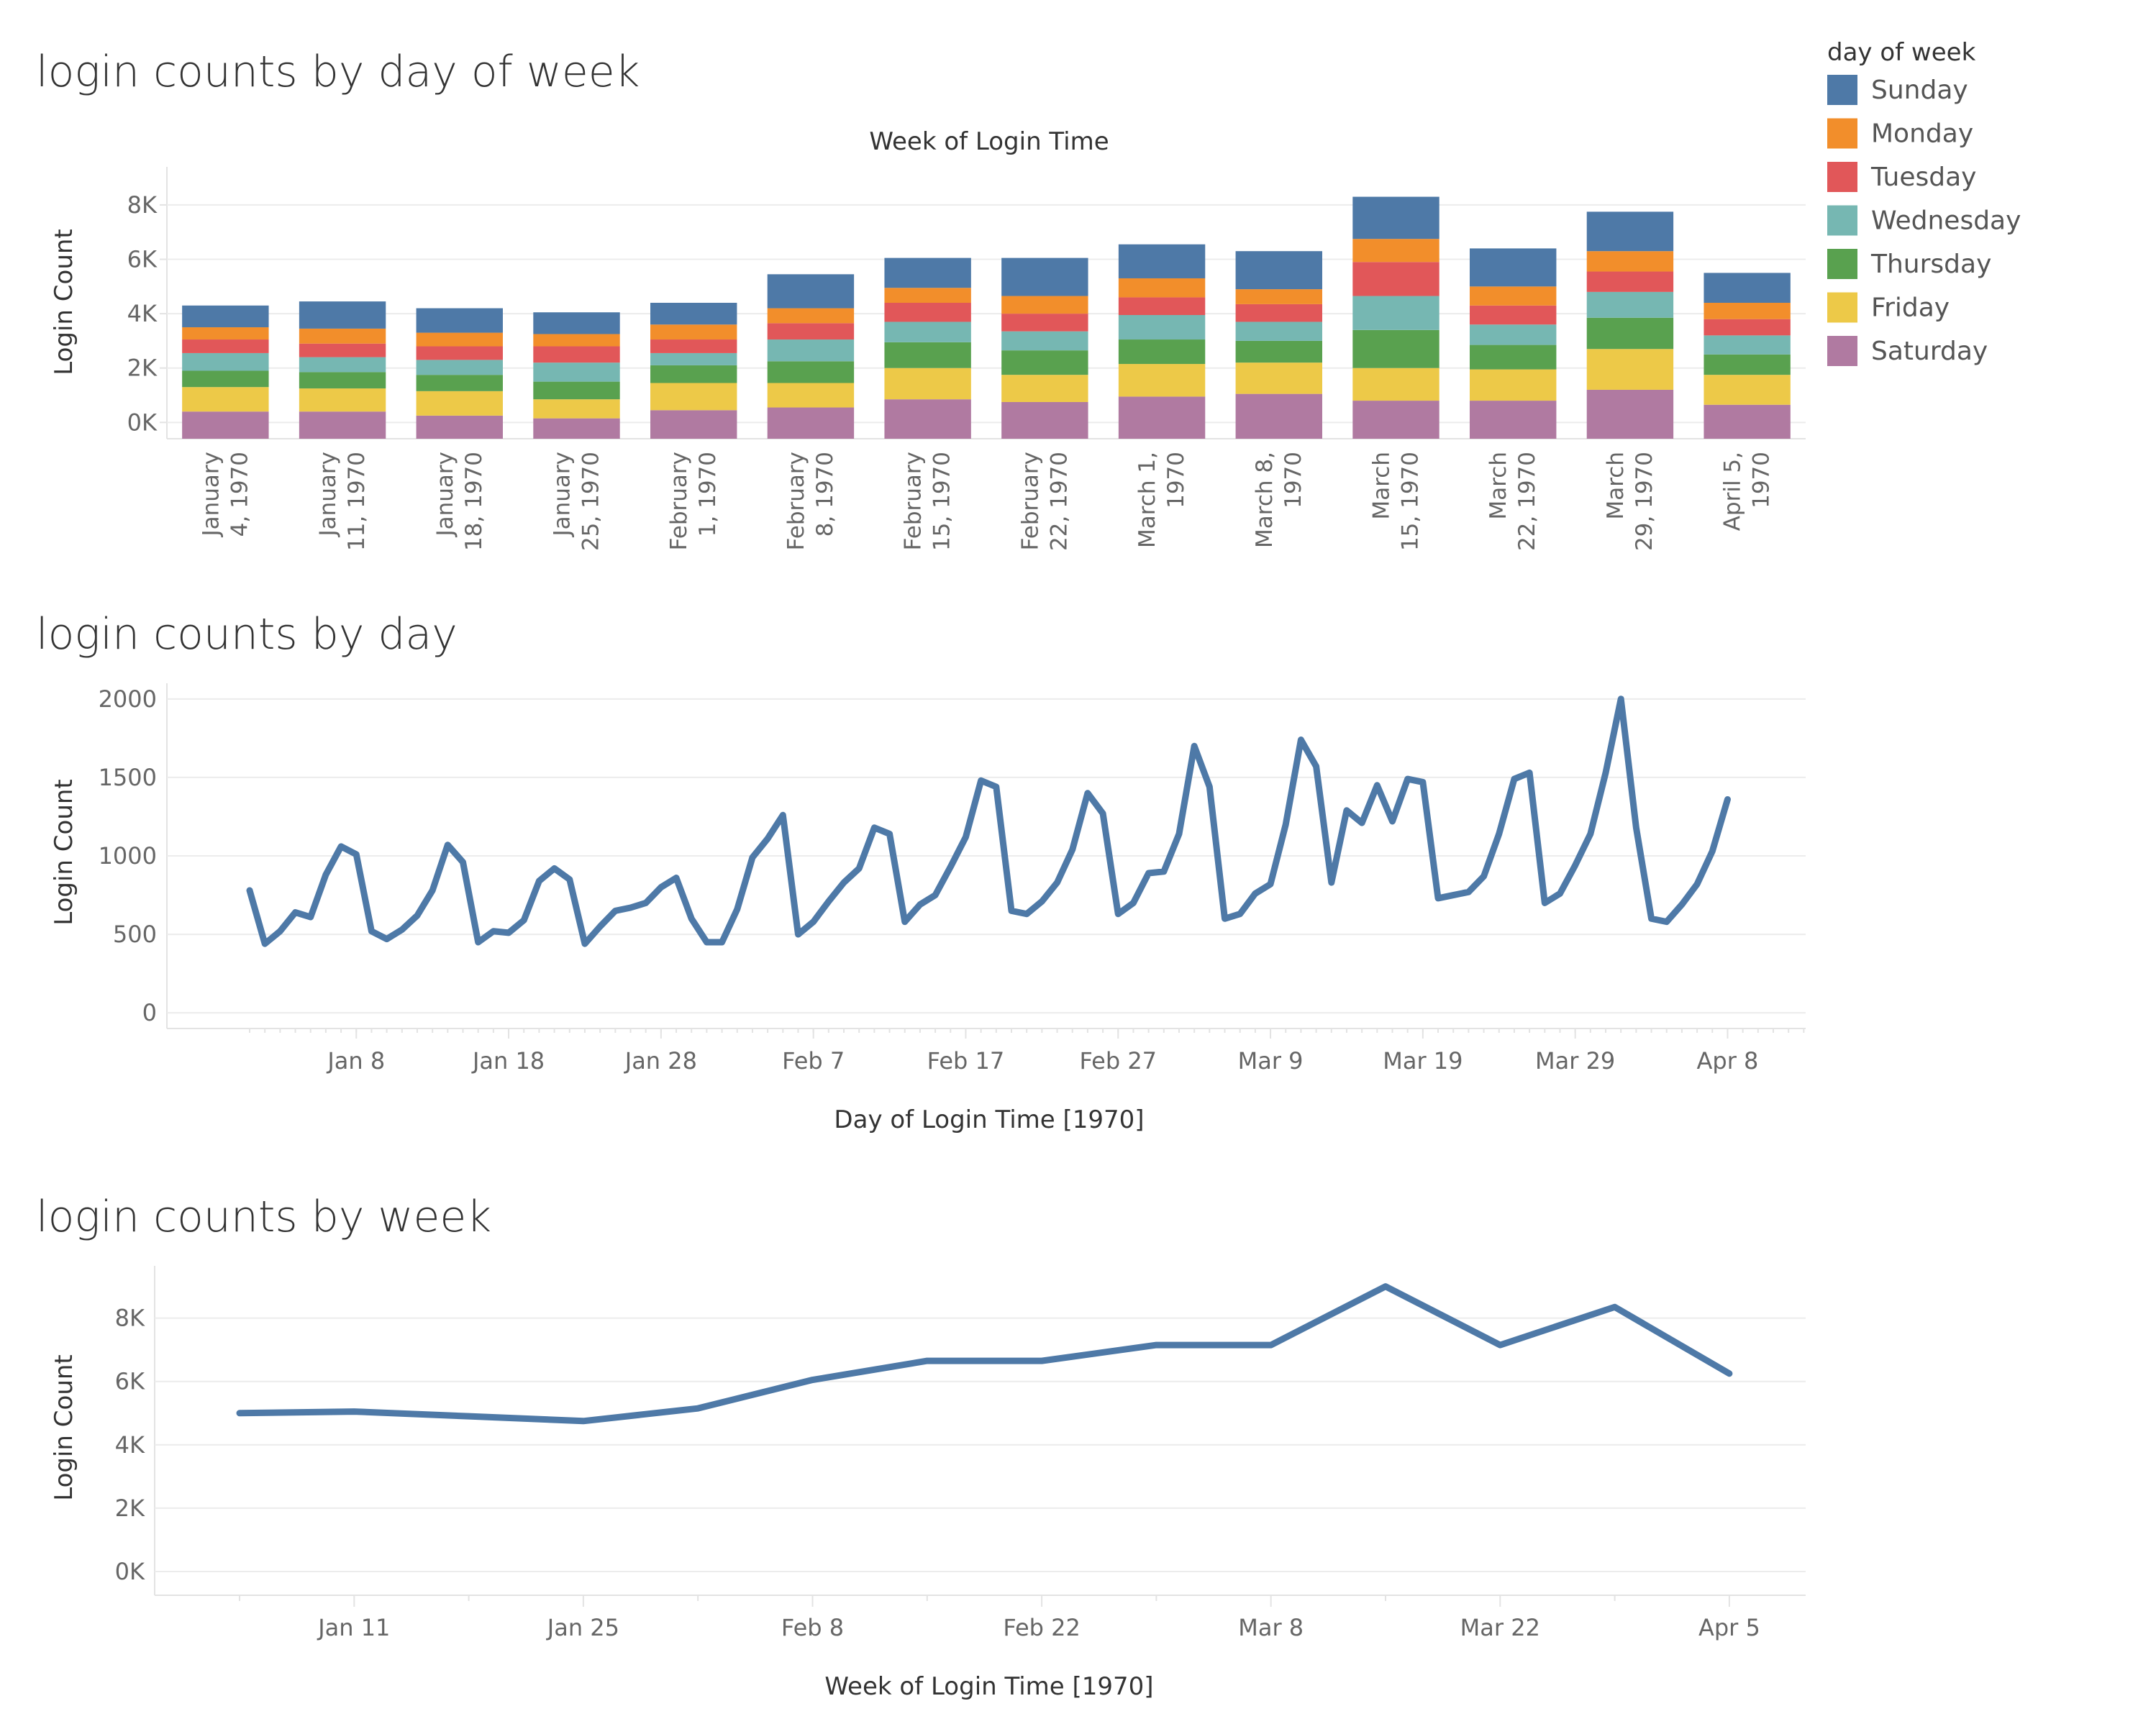 The image size is (2156, 1724). I want to click on x-tick-label: 25, 1970, so click(591, 501).